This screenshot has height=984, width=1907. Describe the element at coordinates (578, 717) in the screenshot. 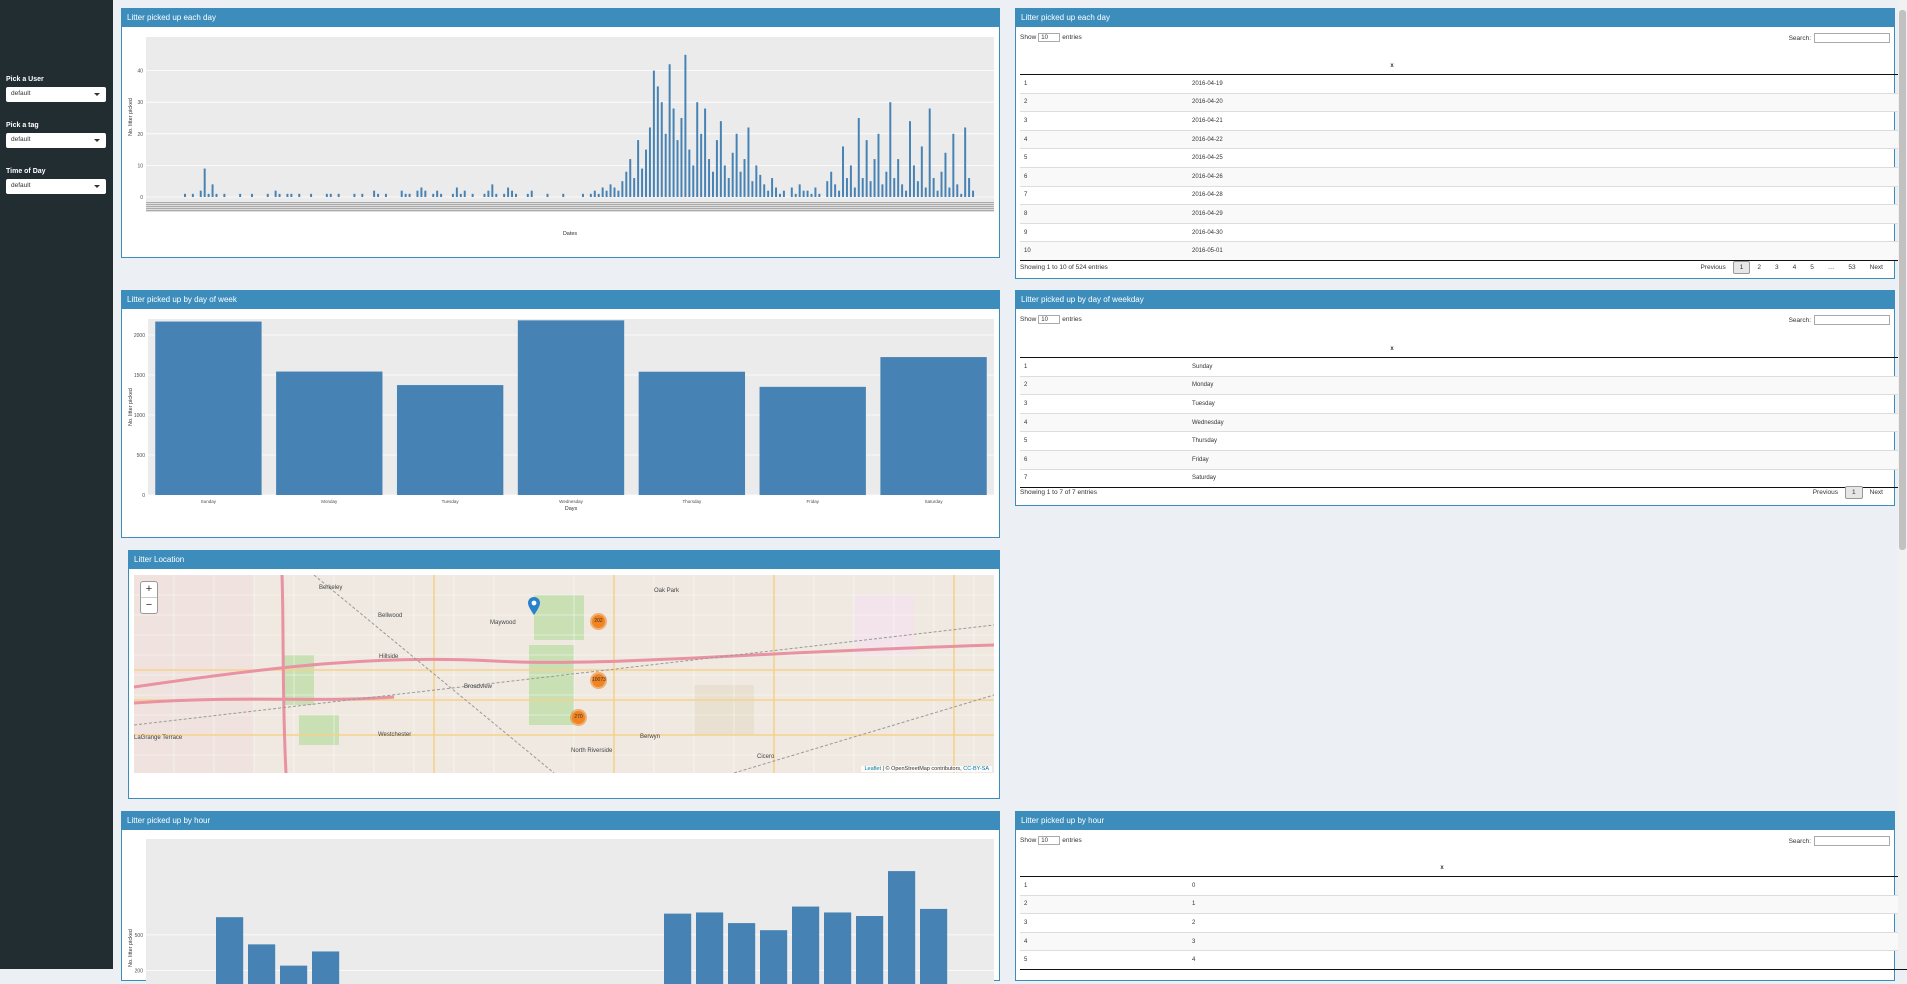

I see `map-cluster-marker: 270` at that location.